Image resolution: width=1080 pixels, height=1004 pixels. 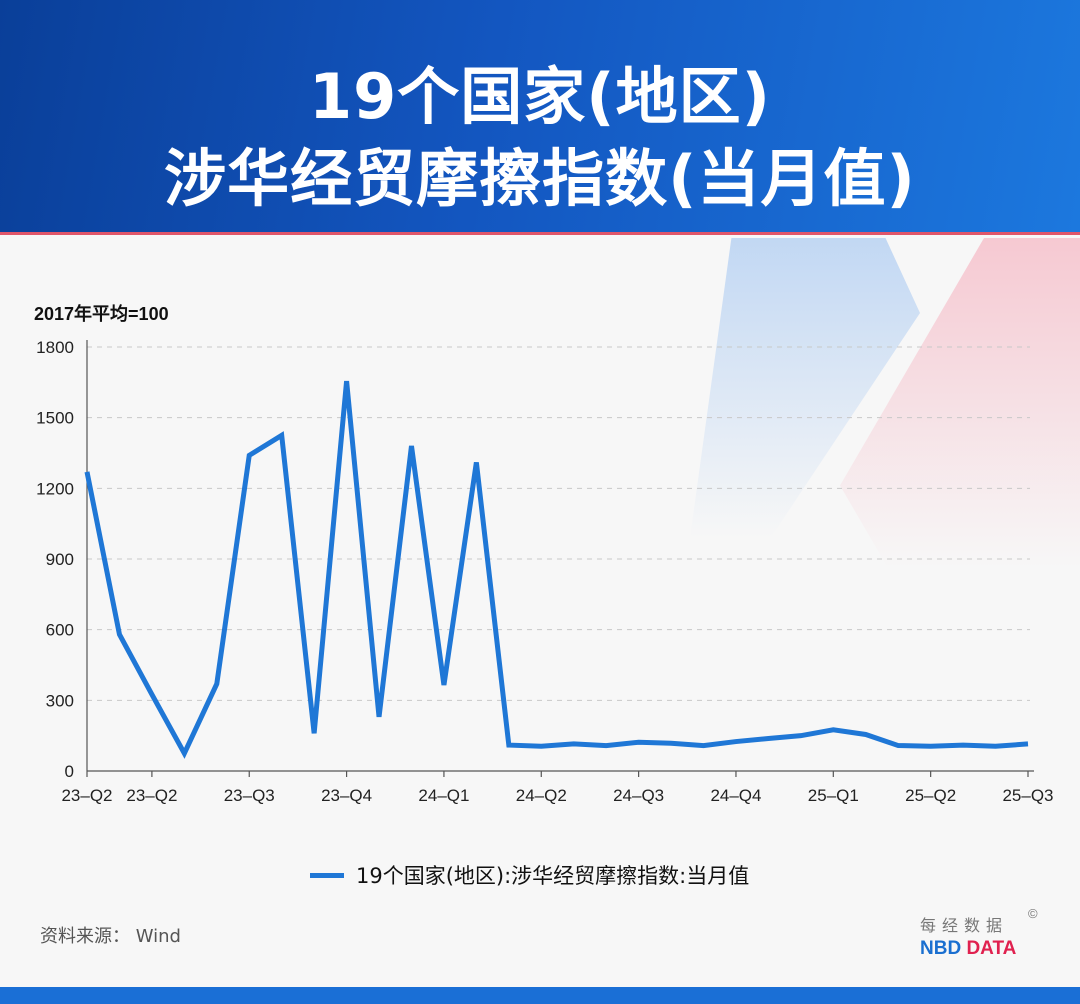 I want to click on y-tick-label: 1200, so click(x=55, y=488).